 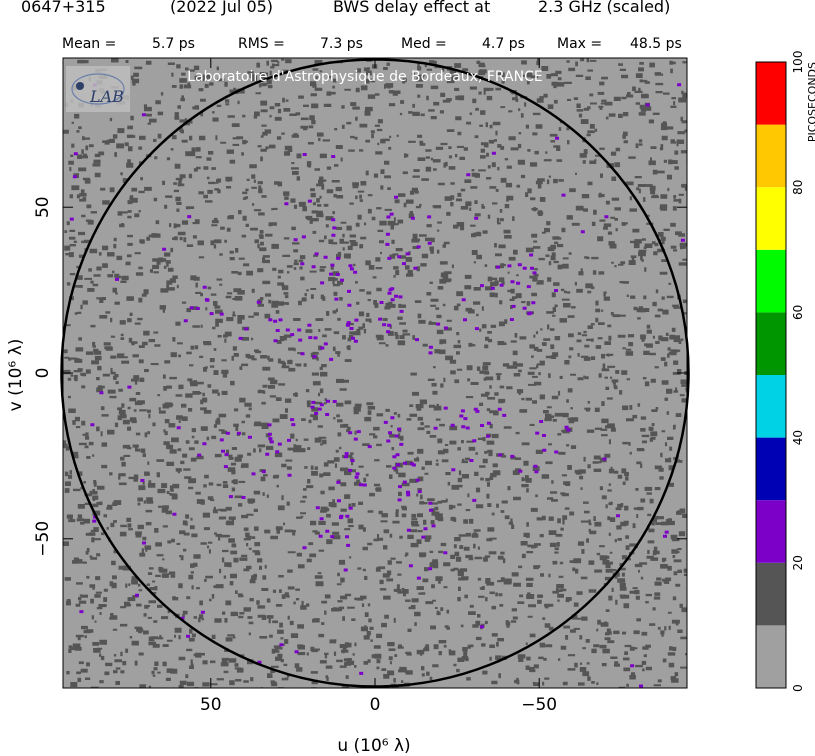 What do you see at coordinates (211, 705) in the screenshot?
I see `x-tick-label: 50` at bounding box center [211, 705].